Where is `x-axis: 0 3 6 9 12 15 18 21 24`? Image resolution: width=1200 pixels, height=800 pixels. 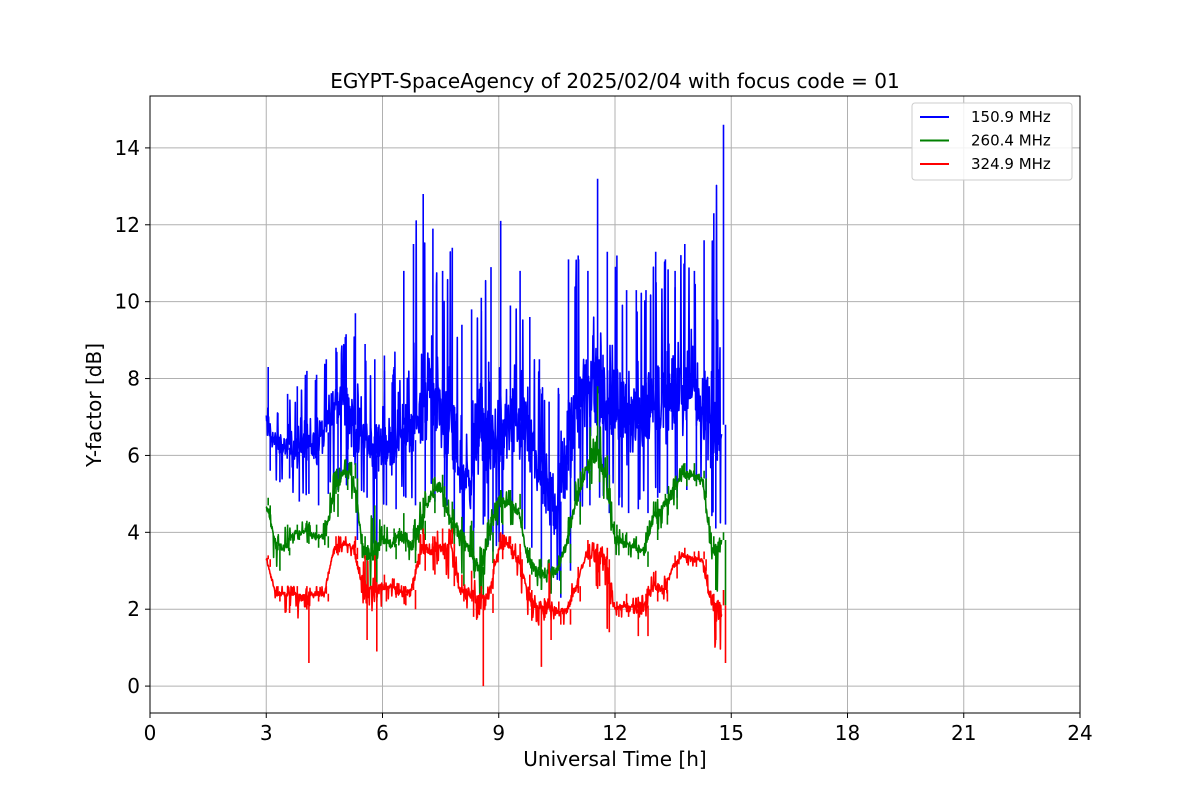 x-axis: 0 3 6 9 12 15 18 21 24 is located at coordinates (618, 729).